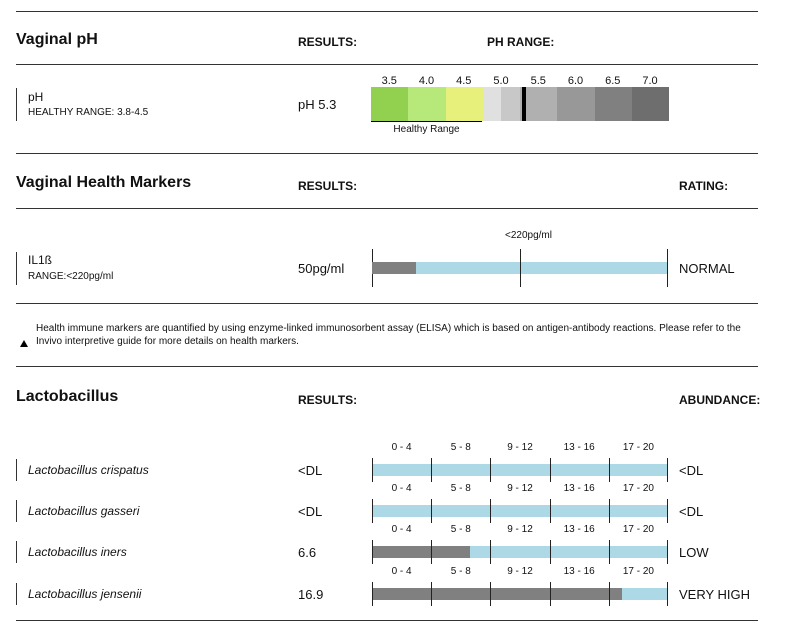 This screenshot has height=633, width=787. Describe the element at coordinates (67, 396) in the screenshot. I see `lacto-section-title: Lactobacillus` at that location.